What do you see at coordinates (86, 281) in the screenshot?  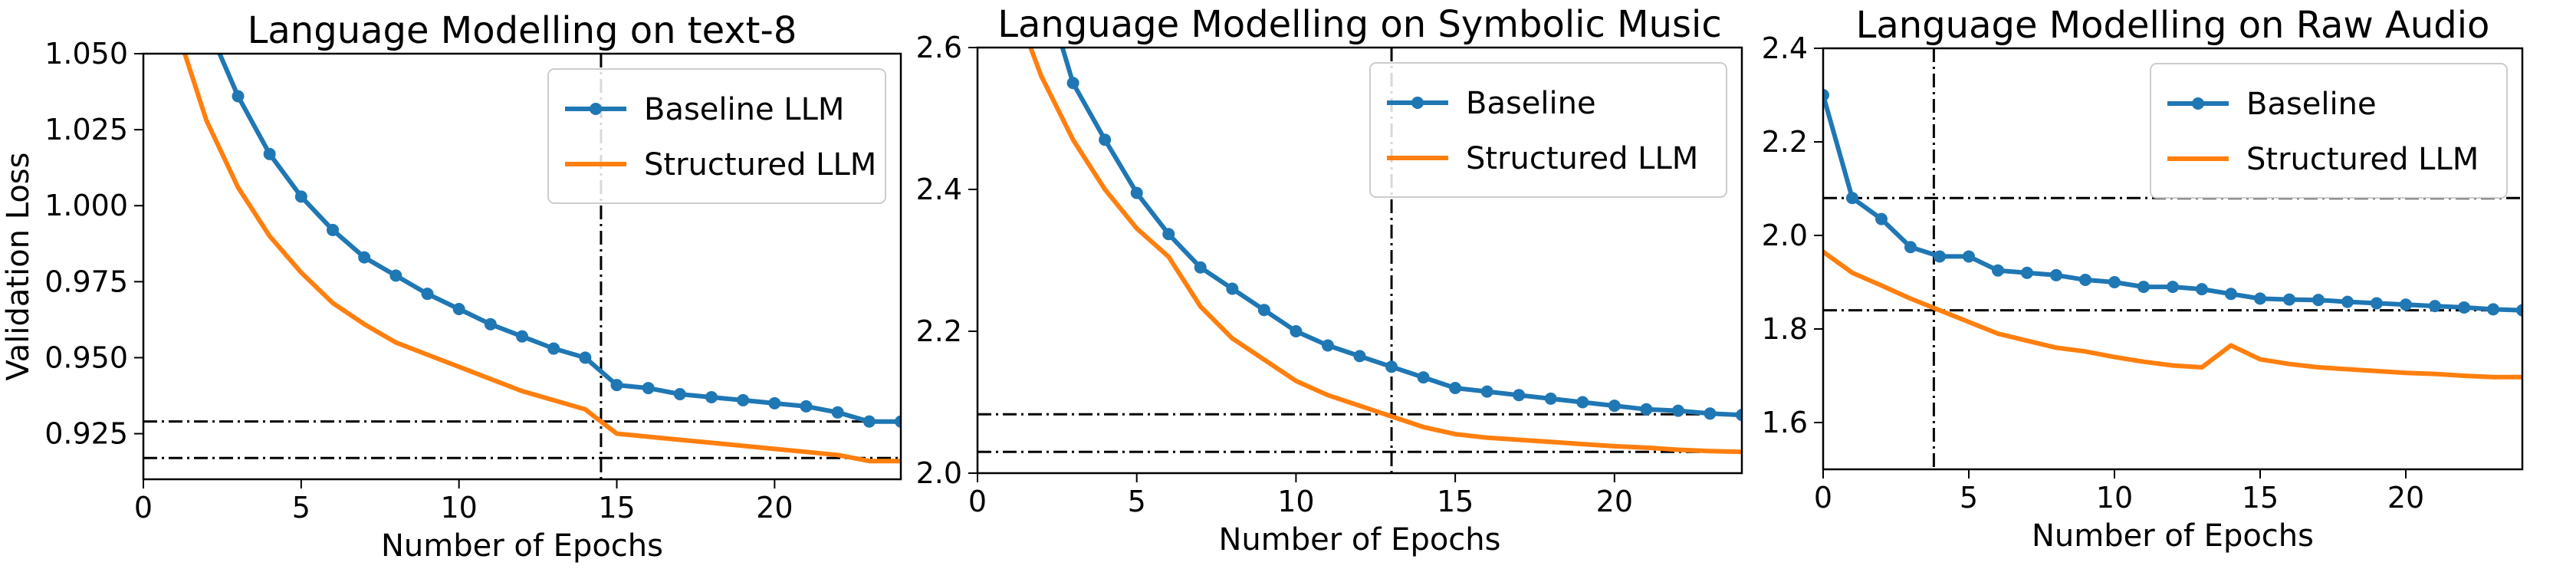 I see `y-tick-label: 0.975` at bounding box center [86, 281].